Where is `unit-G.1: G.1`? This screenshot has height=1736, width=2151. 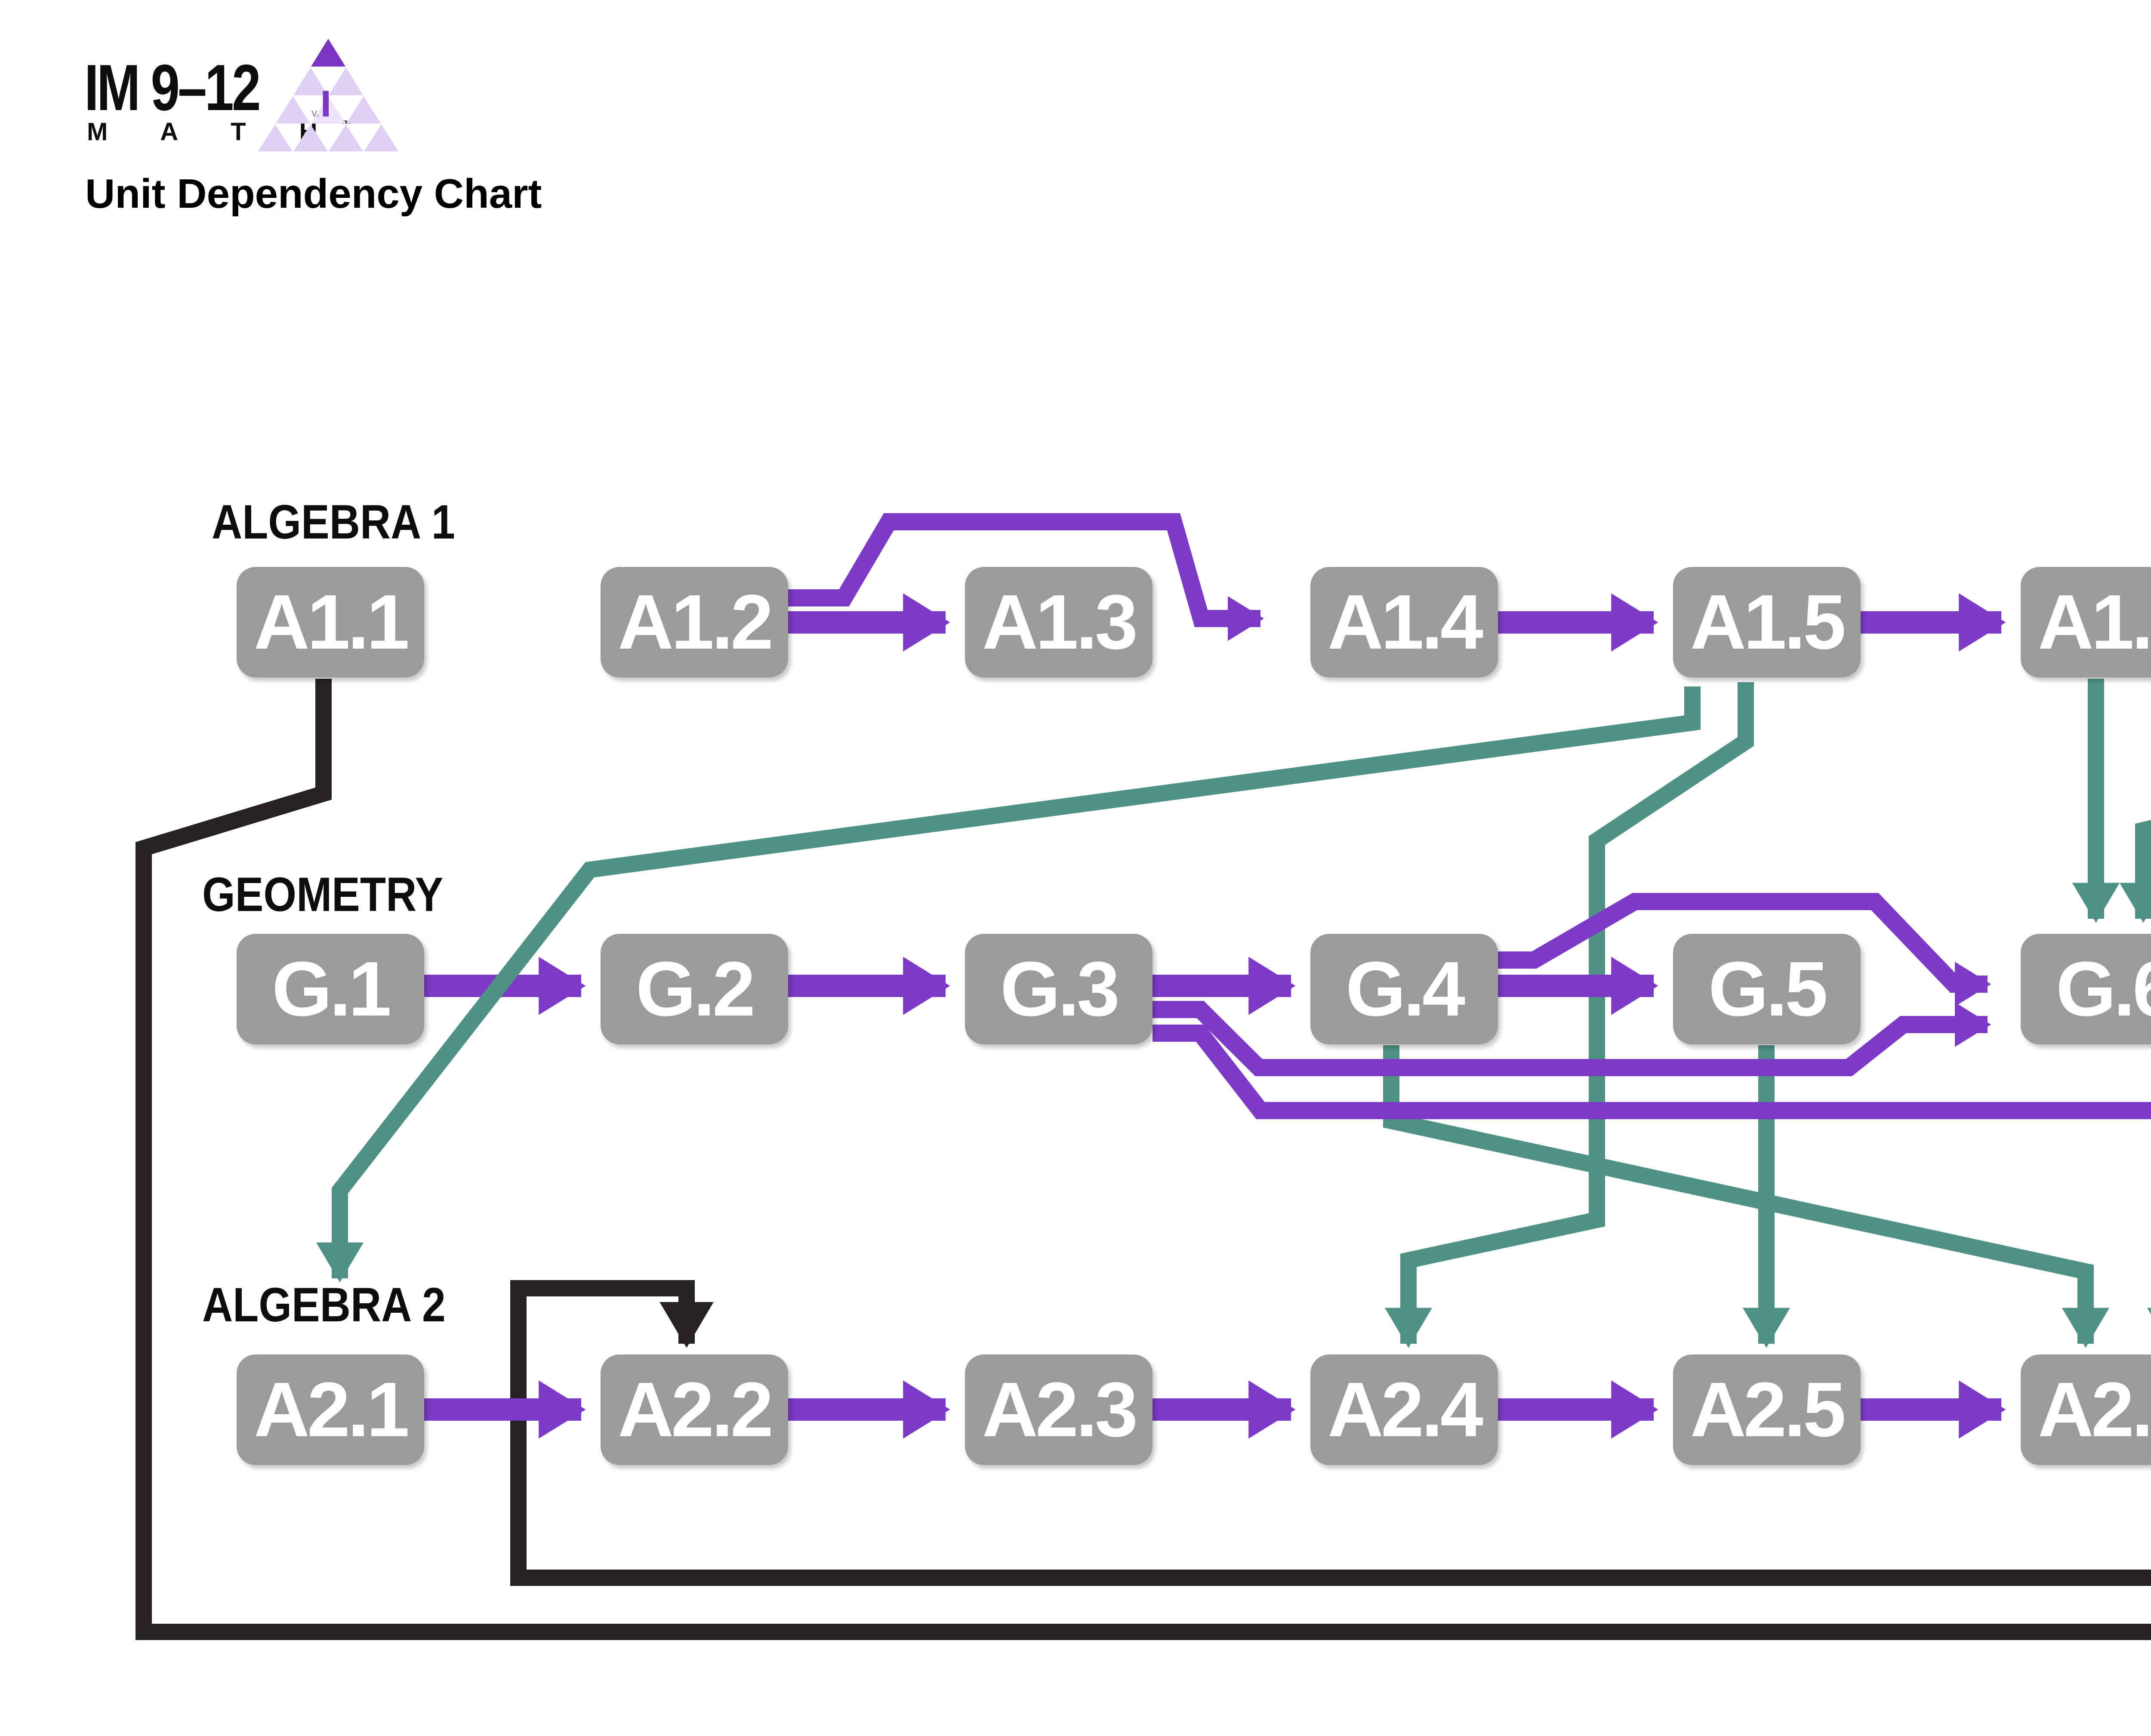 unit-G.1: G.1 is located at coordinates (330, 989).